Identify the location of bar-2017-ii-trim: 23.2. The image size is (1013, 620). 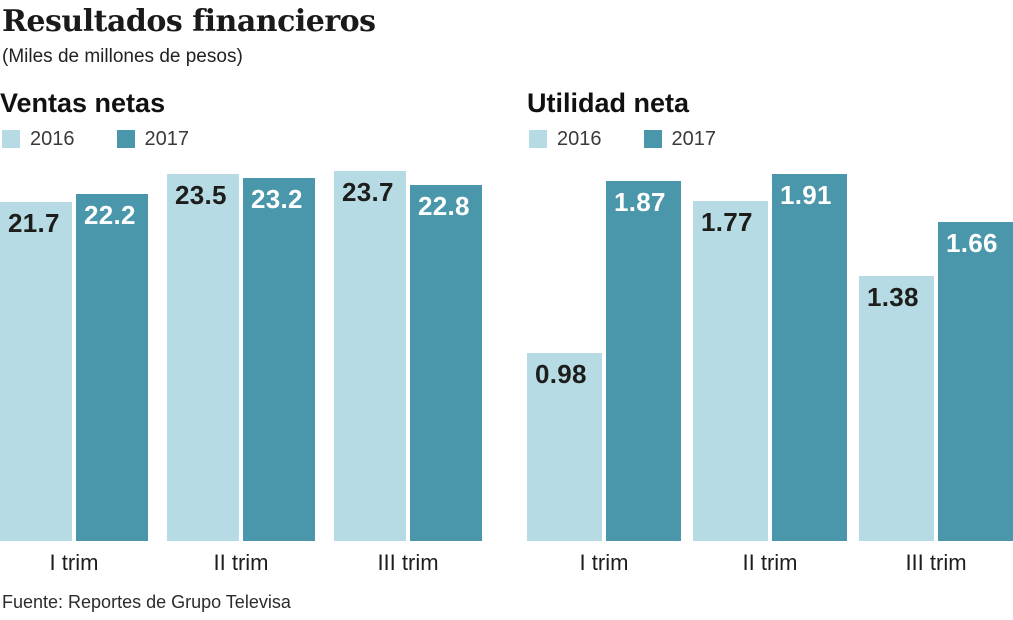
(279, 359).